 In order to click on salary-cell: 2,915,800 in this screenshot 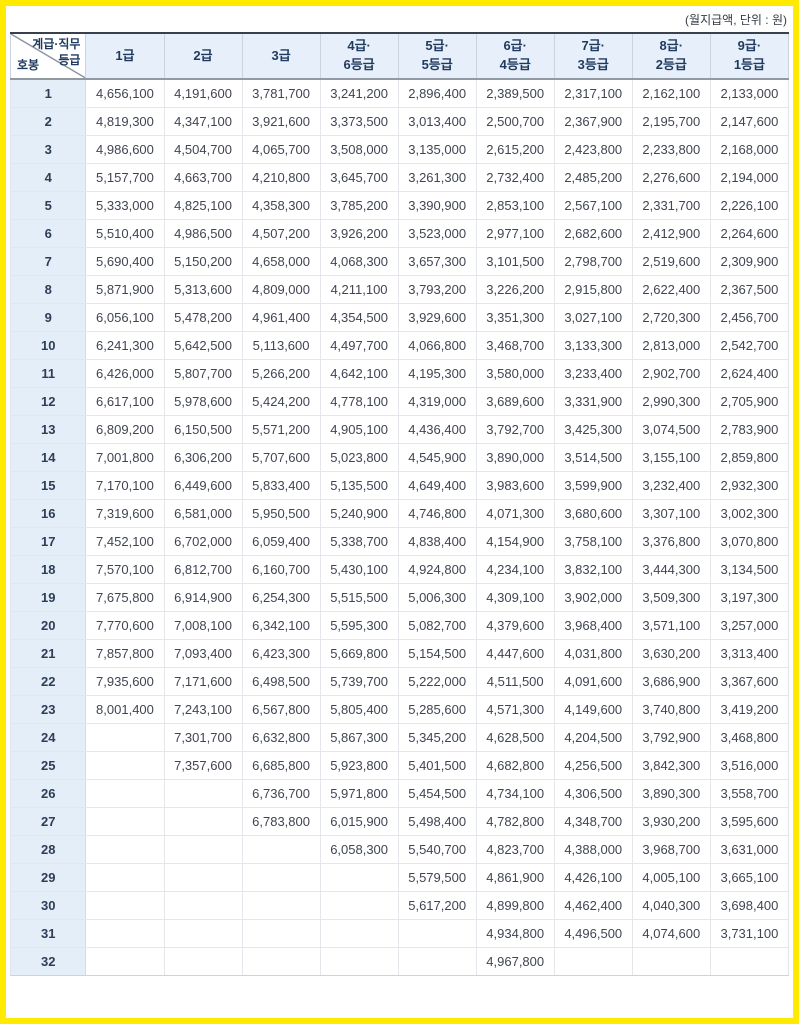, I will do `click(593, 289)`.